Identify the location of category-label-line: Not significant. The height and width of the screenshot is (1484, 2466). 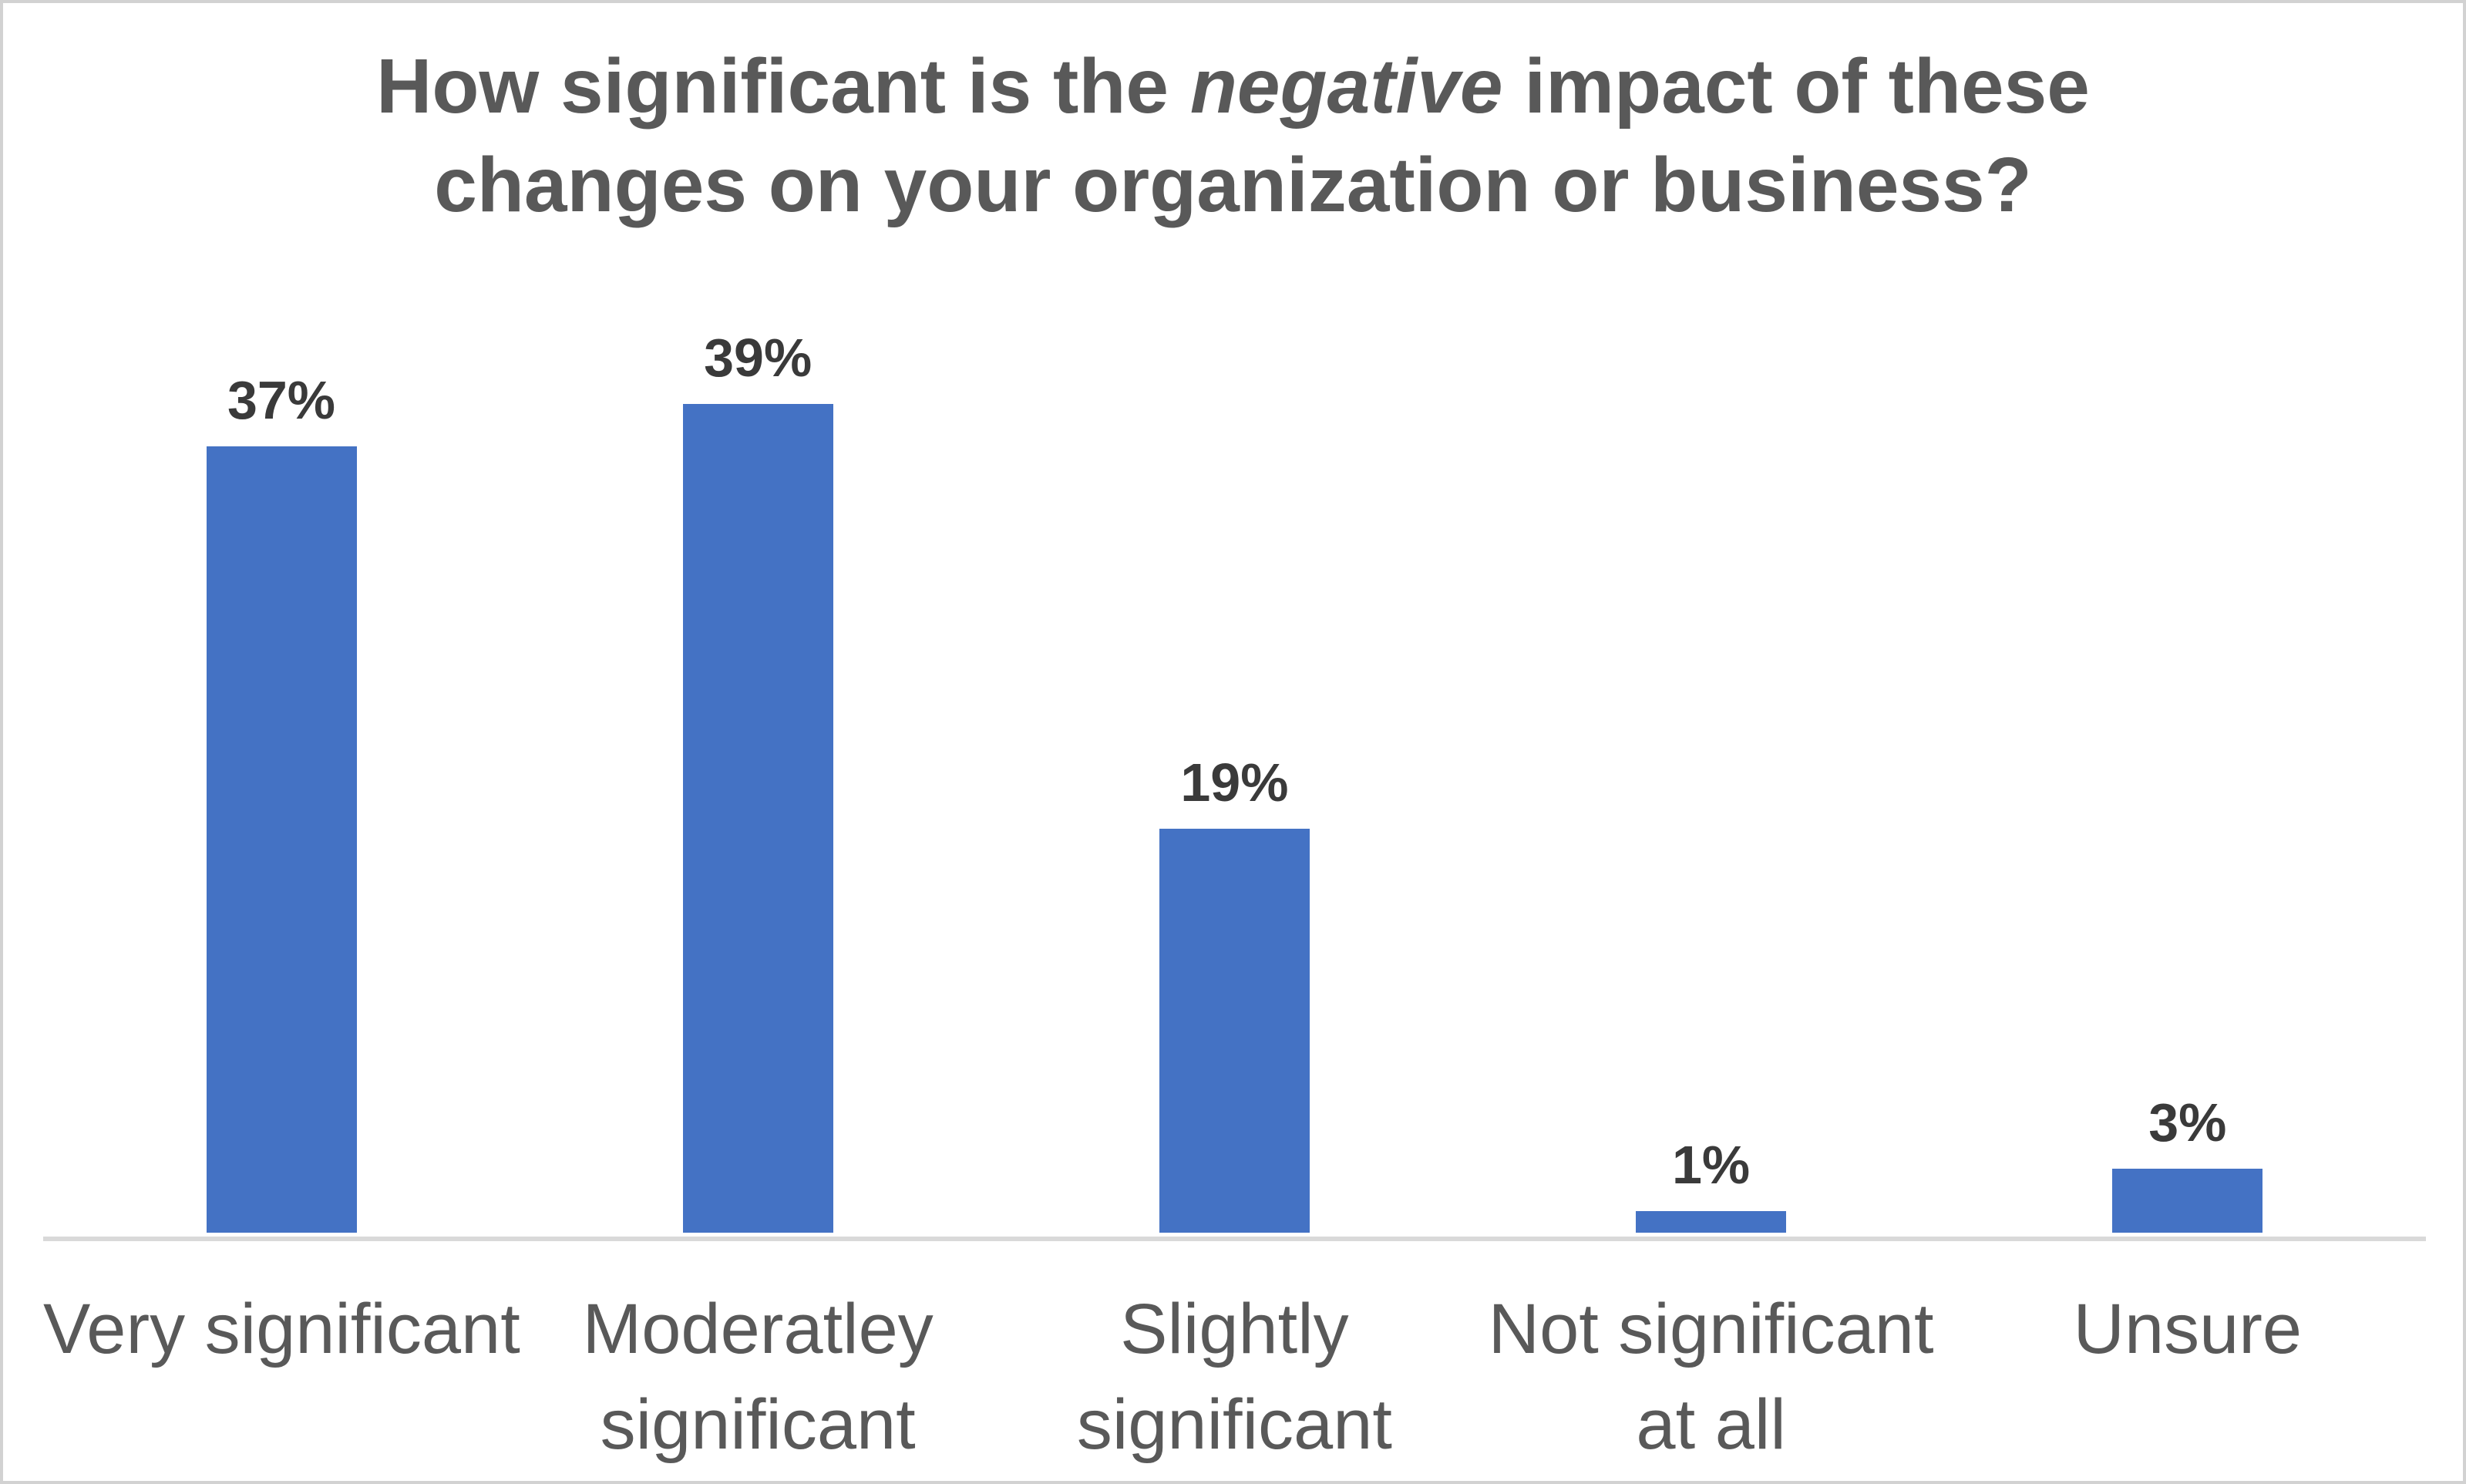
(1711, 1329).